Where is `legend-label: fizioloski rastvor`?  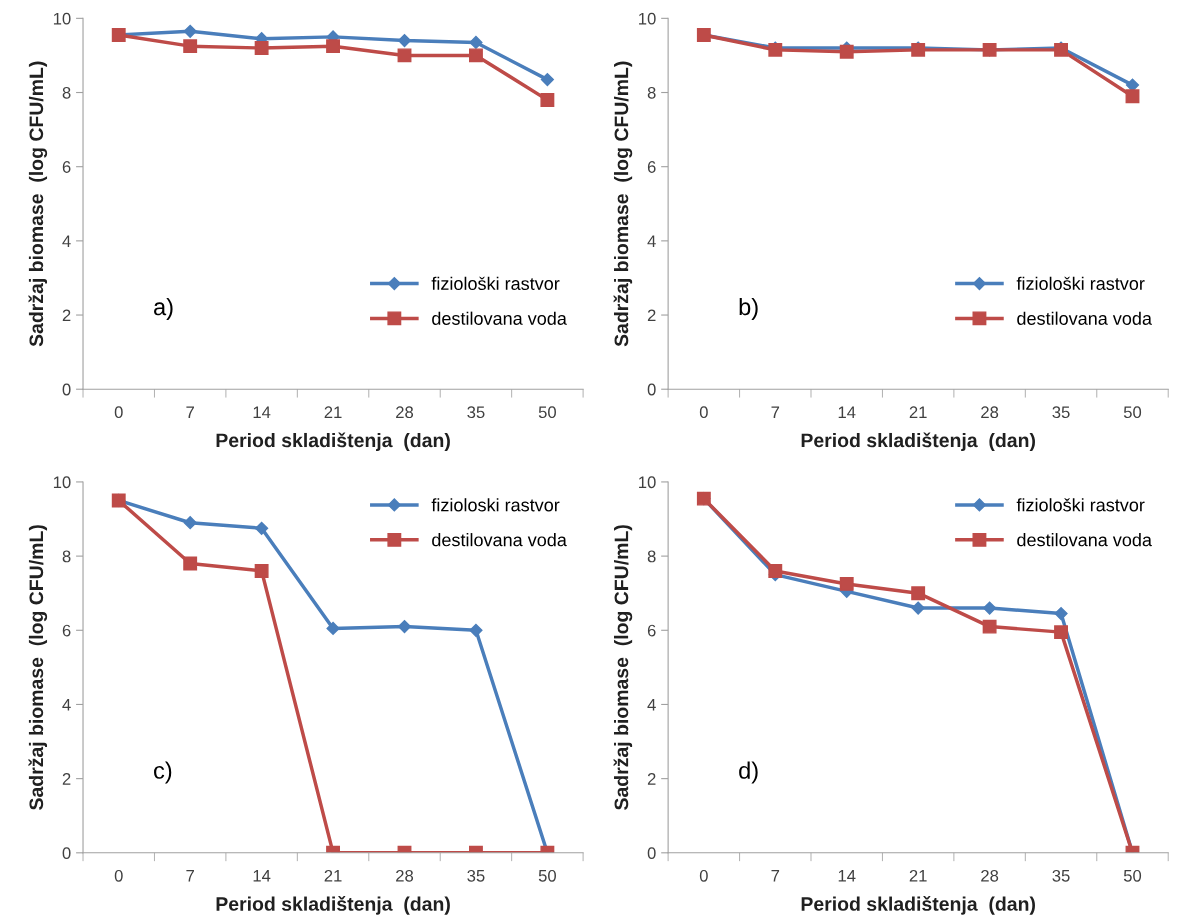
legend-label: fizioloski rastvor is located at coordinates (495, 505).